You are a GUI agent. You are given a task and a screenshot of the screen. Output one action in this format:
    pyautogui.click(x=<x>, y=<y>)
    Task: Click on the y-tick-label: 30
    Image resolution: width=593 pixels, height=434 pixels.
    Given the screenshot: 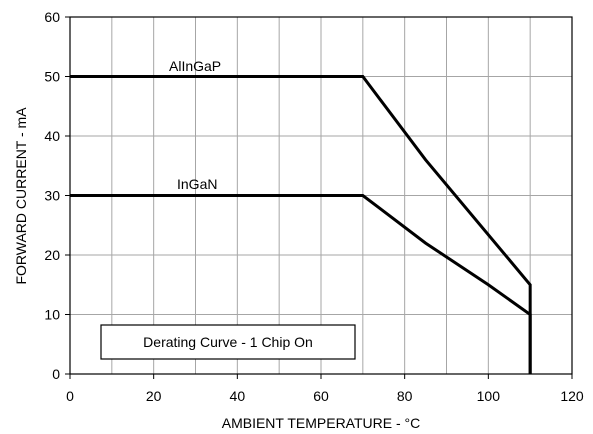 What is the action you would take?
    pyautogui.click(x=52, y=196)
    